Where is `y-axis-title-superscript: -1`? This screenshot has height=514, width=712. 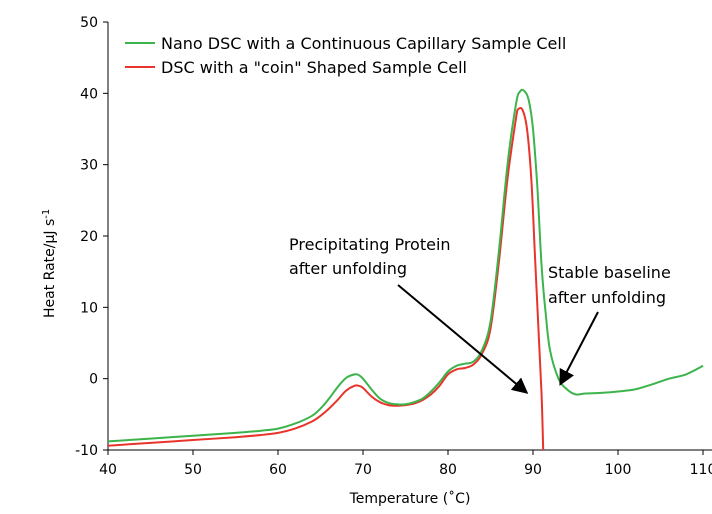 y-axis-title-superscript: -1 is located at coordinates (46, 214).